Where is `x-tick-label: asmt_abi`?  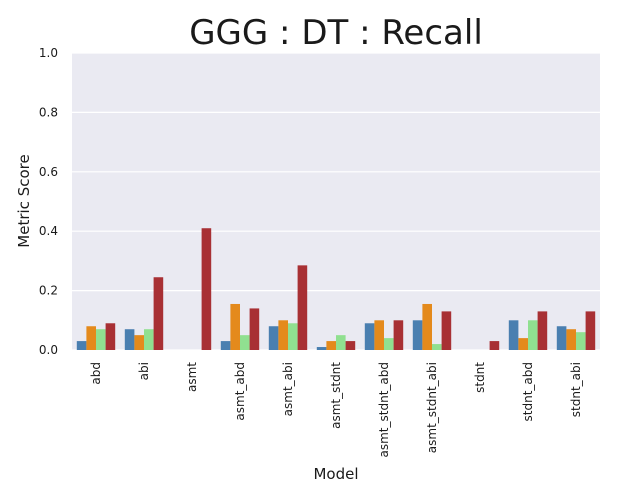 x-tick-label: asmt_abi is located at coordinates (288, 389).